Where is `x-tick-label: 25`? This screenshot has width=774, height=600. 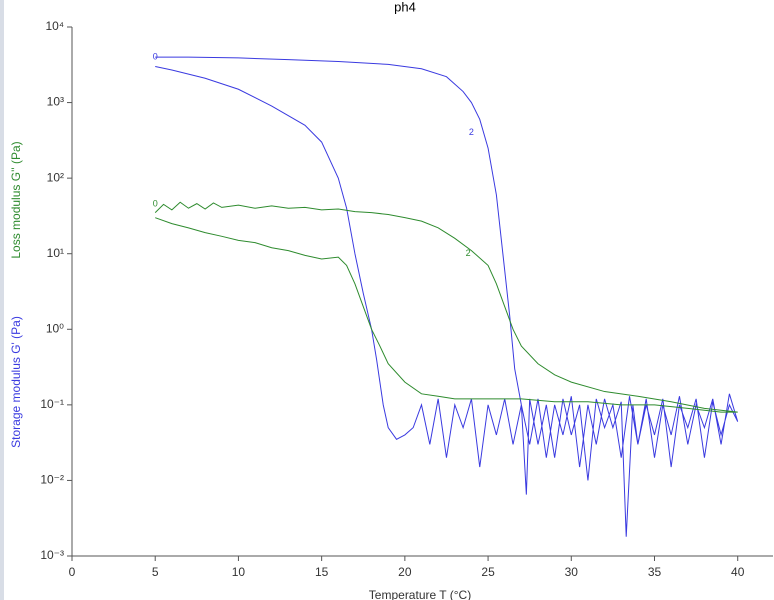 x-tick-label: 25 is located at coordinates (488, 572).